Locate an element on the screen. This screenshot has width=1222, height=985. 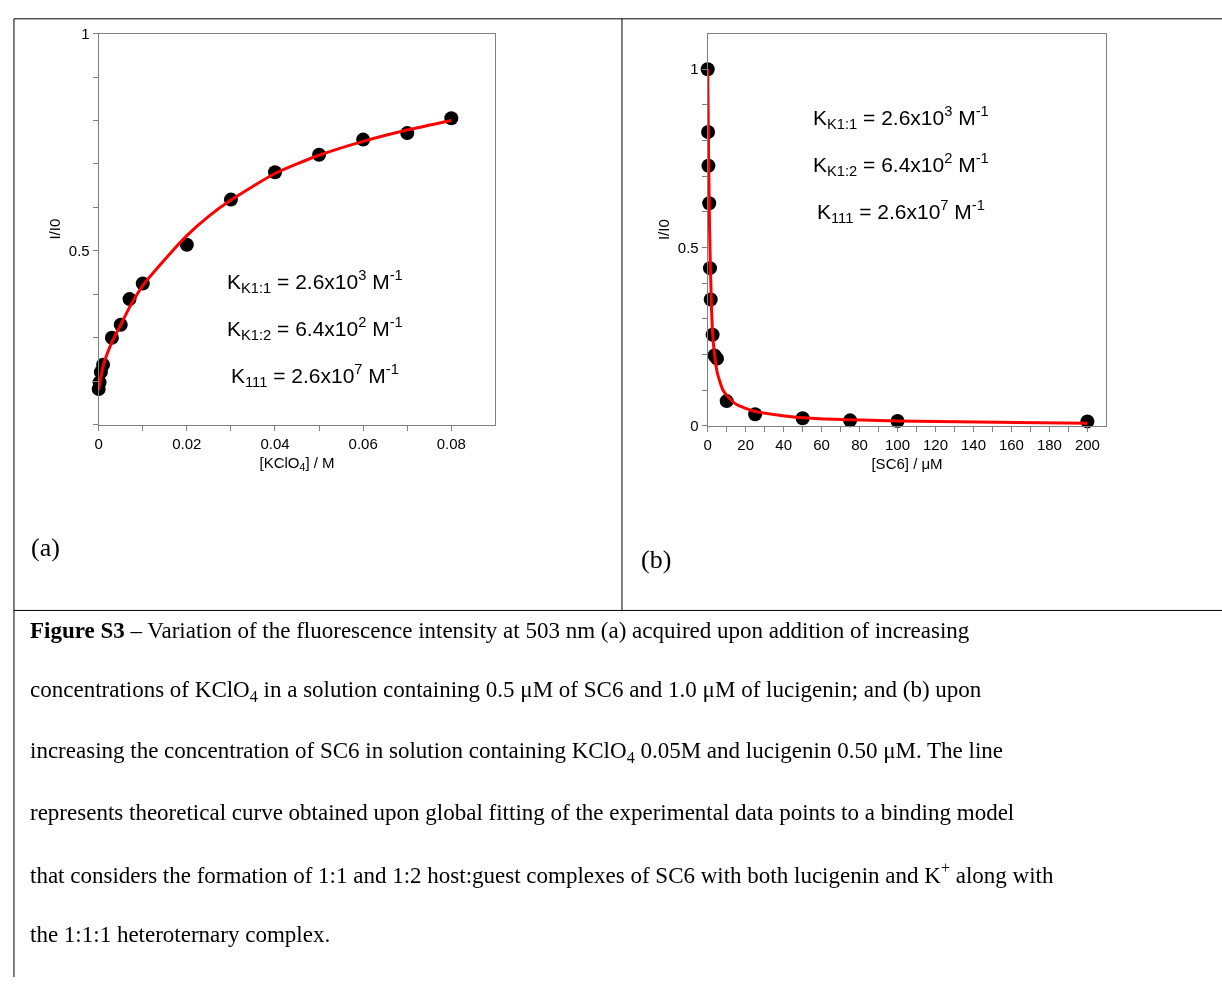
text: (a) is located at coordinates (45, 547).